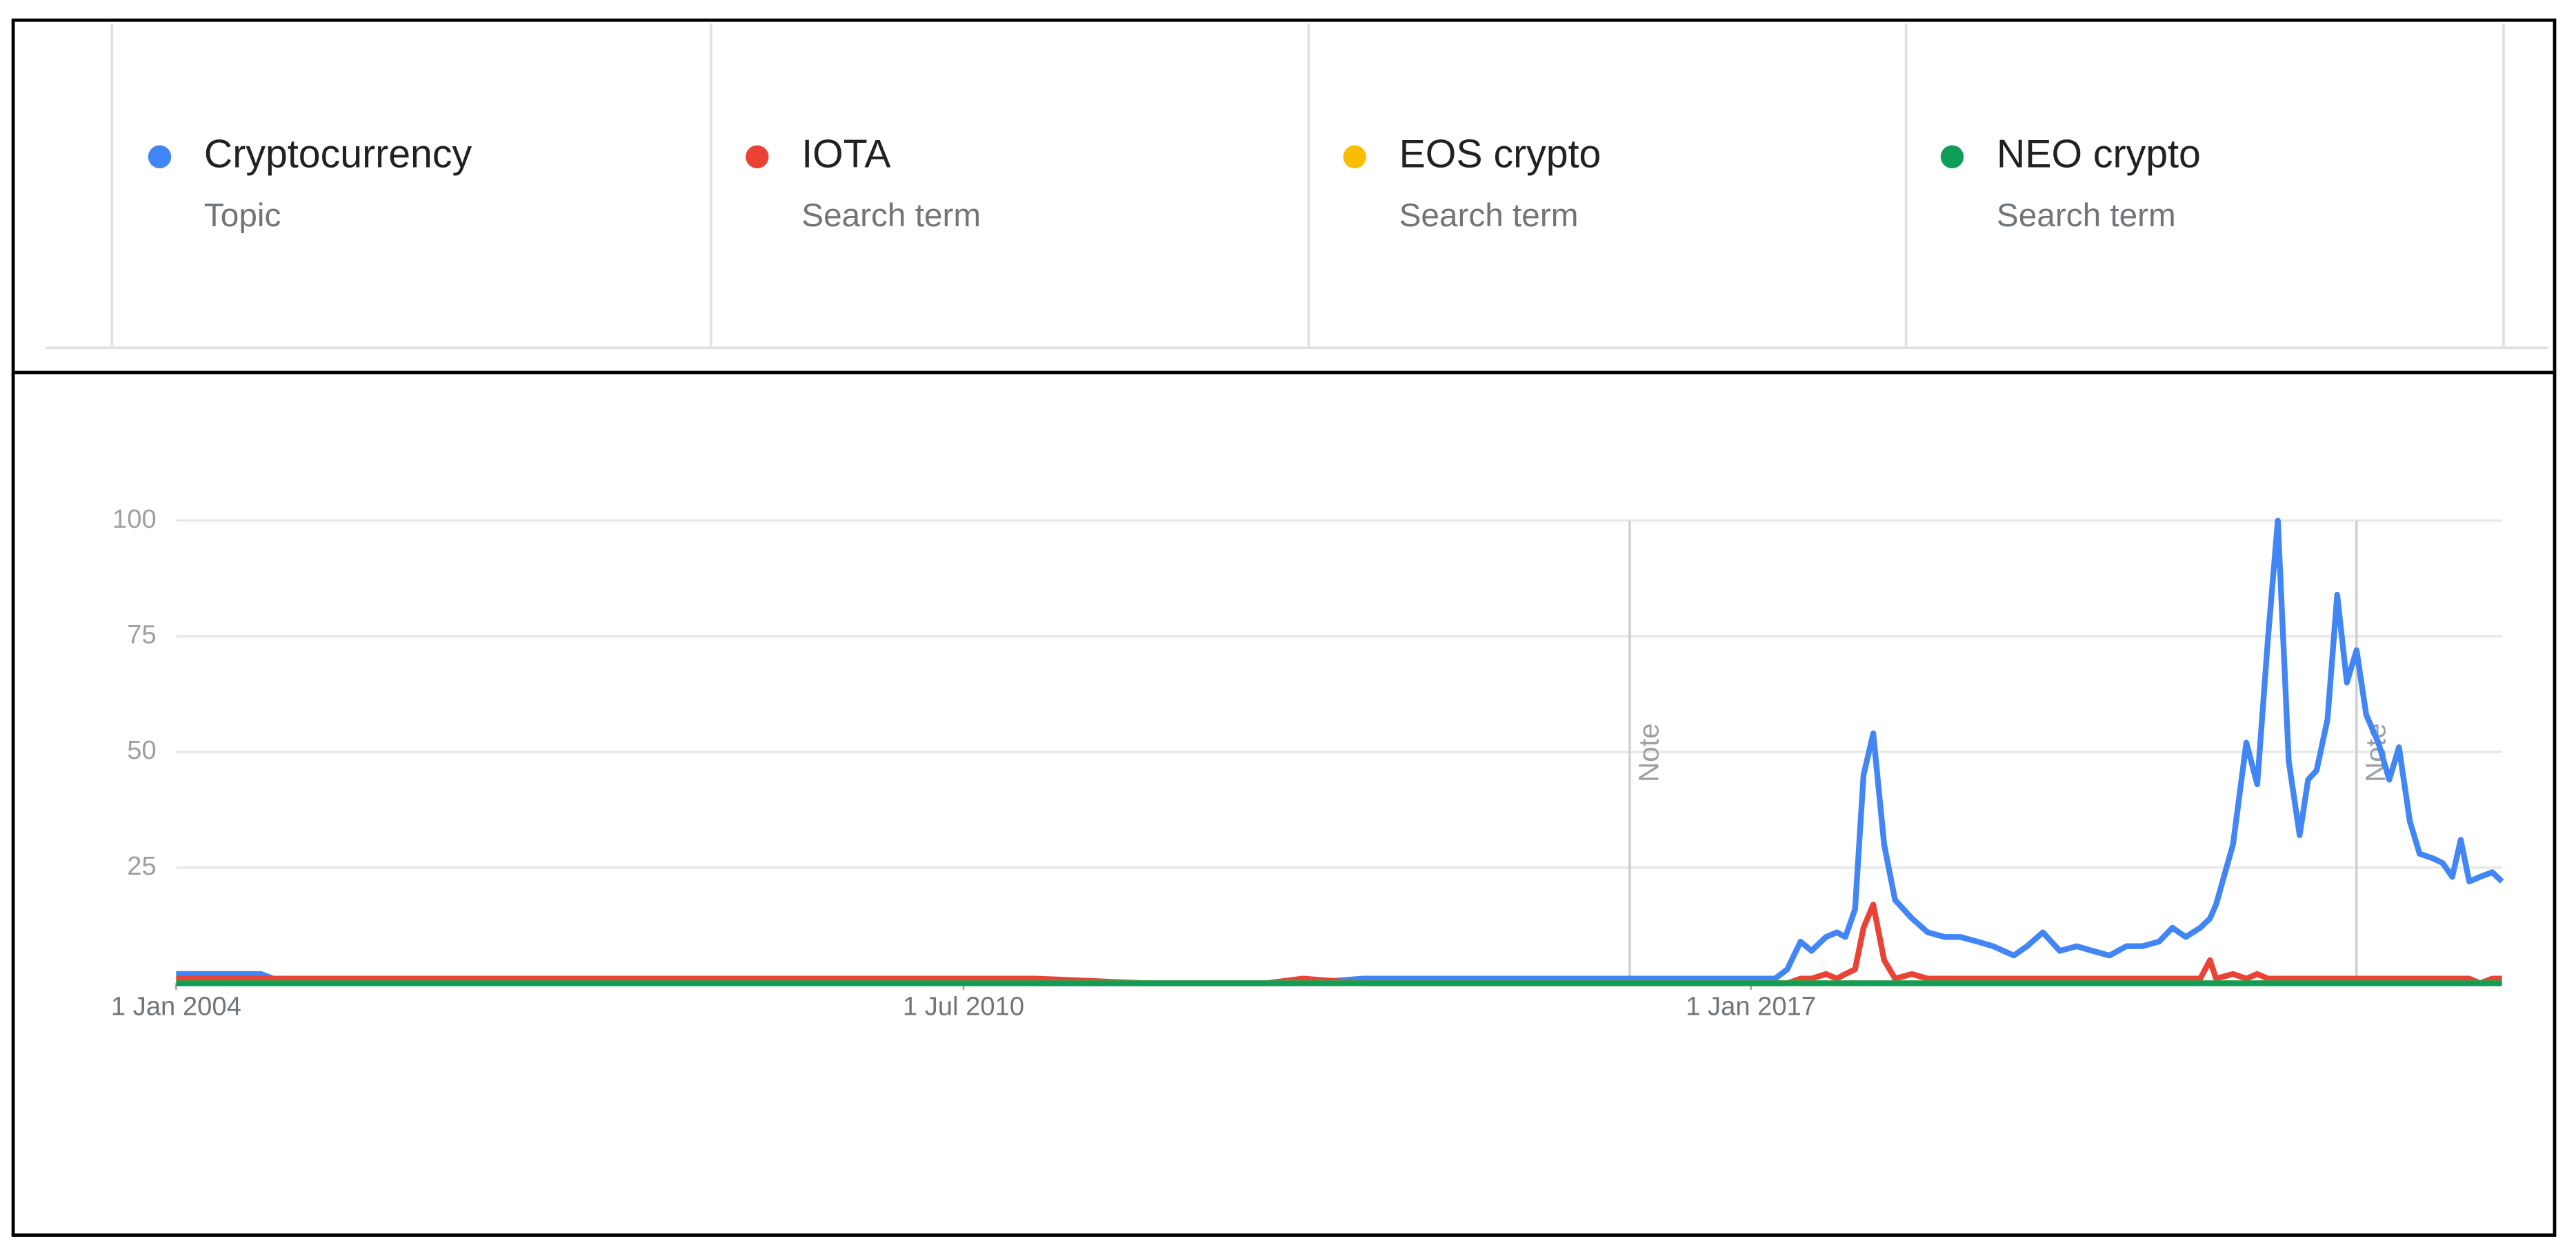 The image size is (2576, 1252). What do you see at coordinates (1500, 154) in the screenshot?
I see `legend-name: EOS crypto` at bounding box center [1500, 154].